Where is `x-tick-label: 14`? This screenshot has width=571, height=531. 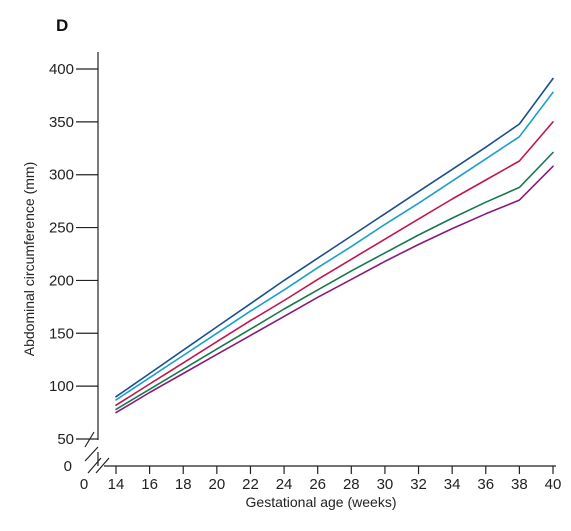
x-tick-label: 14 is located at coordinates (116, 484).